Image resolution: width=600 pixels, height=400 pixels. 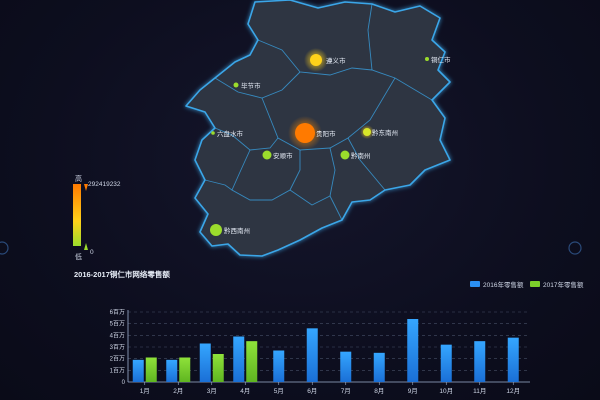 I want to click on legend-swatch-2016, so click(x=475, y=284).